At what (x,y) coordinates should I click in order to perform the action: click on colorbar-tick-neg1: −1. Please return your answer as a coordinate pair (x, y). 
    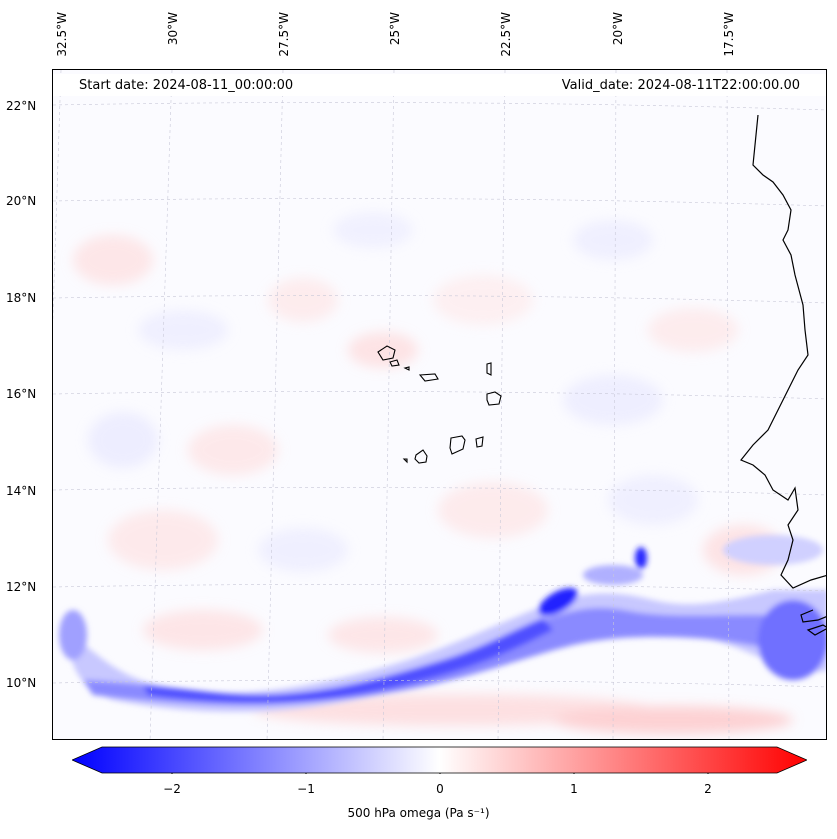
    Looking at the image, I should click on (306, 789).